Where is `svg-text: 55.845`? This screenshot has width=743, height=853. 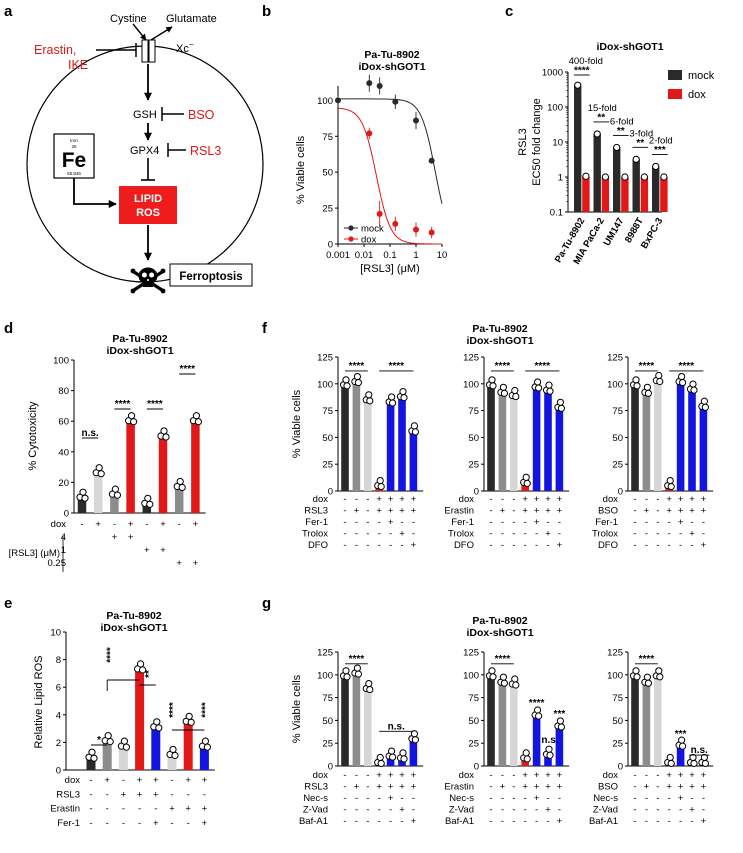 svg-text: 55.845 is located at coordinates (74, 173).